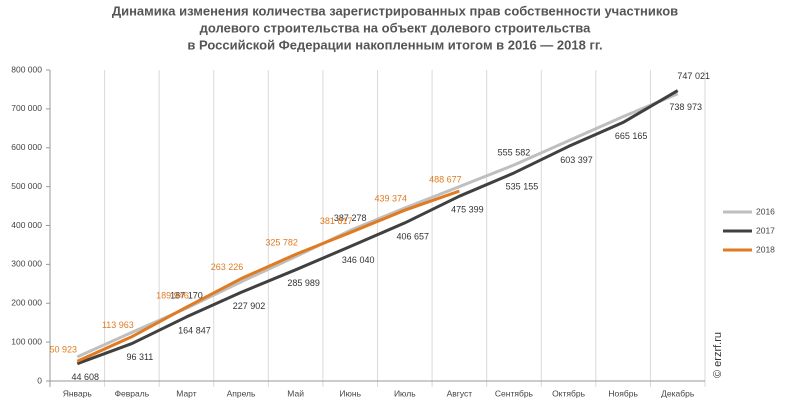 The width and height of the screenshot is (790, 406). What do you see at coordinates (576, 160) in the screenshot?
I see `data-label: 603 397` at bounding box center [576, 160].